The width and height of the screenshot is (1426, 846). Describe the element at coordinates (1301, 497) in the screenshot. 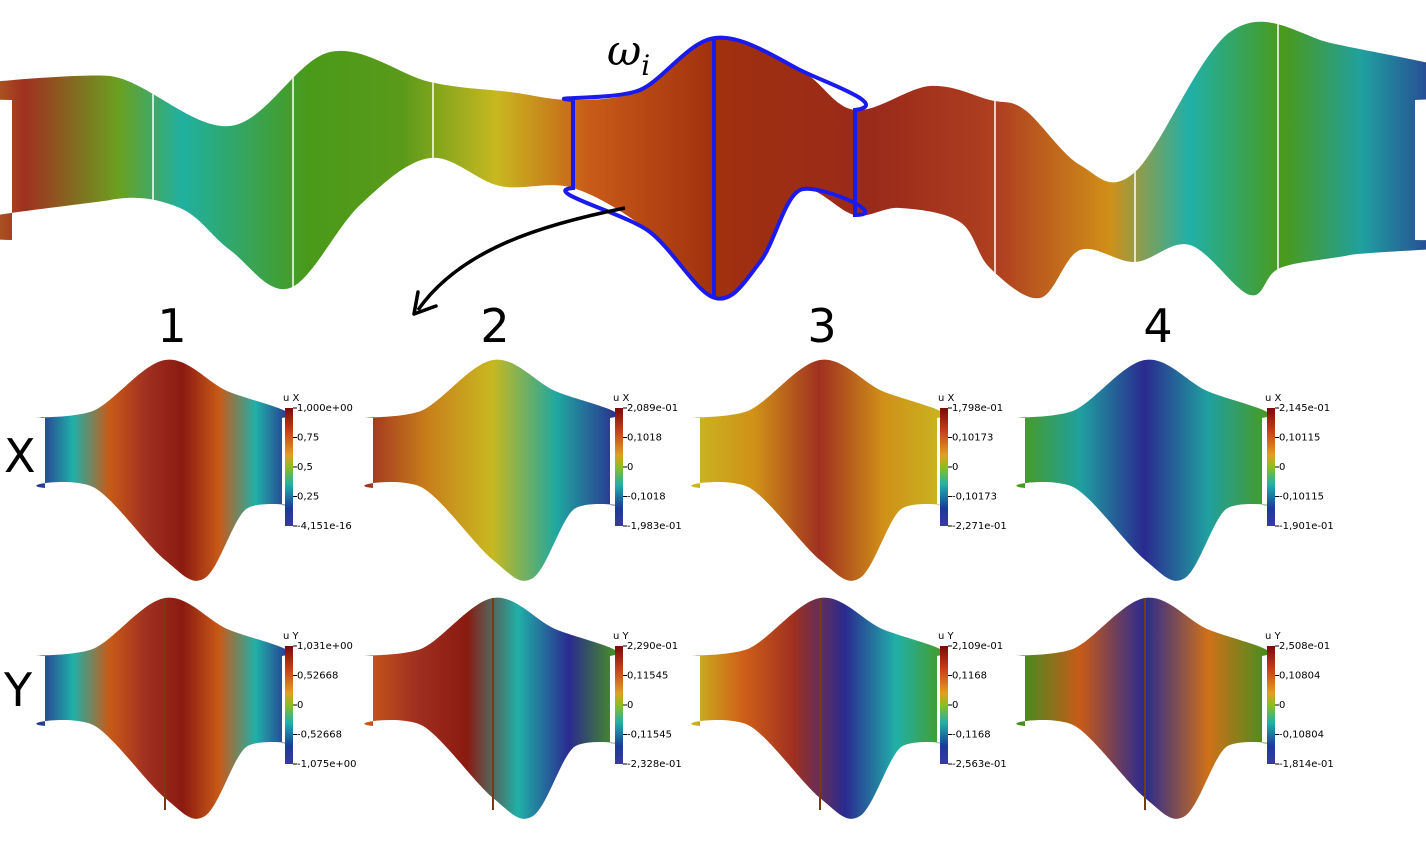

I see `colorbar-tick-label: -0,10115` at that location.